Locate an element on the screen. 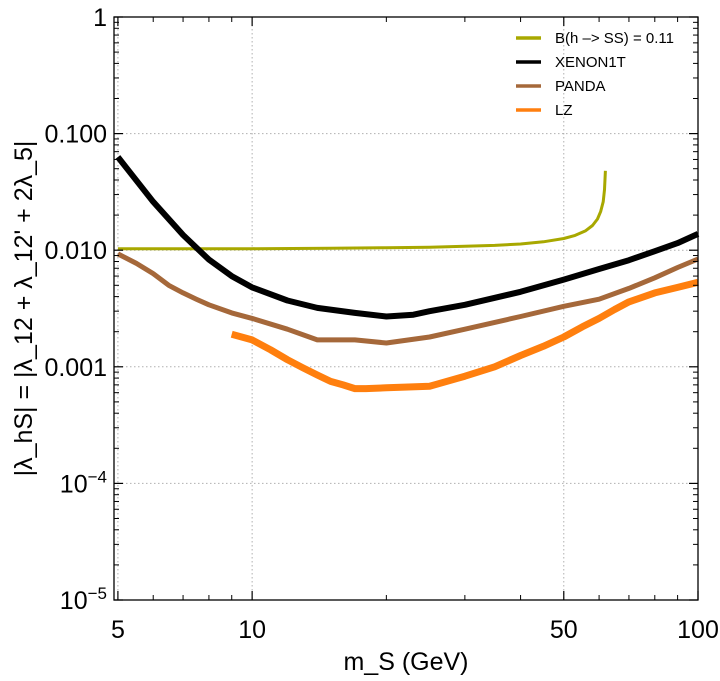 The image size is (720, 681). y-tick-label: 0.001 is located at coordinates (75, 368).